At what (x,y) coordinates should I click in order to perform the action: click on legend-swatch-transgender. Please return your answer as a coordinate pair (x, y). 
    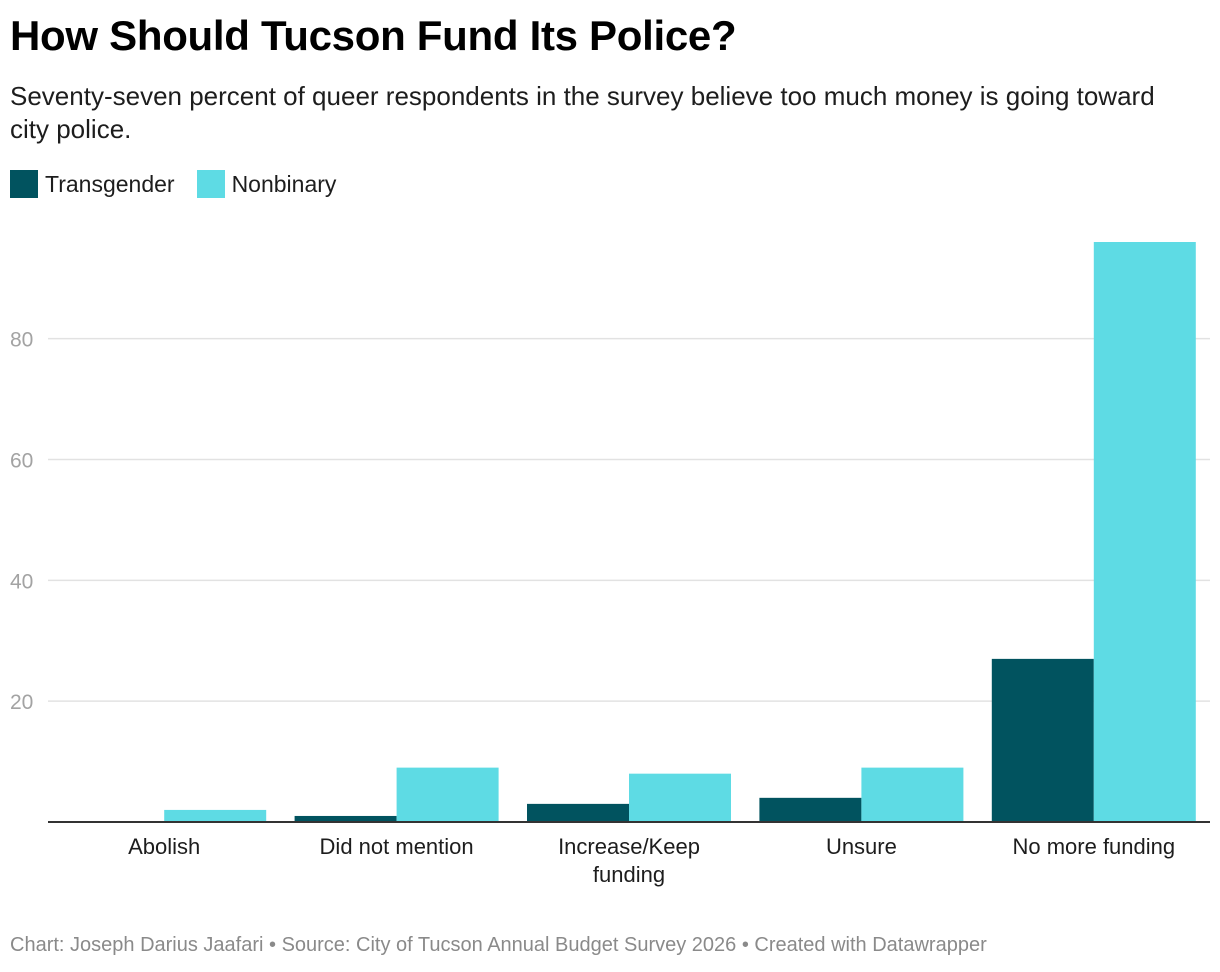
    Looking at the image, I should click on (24, 184).